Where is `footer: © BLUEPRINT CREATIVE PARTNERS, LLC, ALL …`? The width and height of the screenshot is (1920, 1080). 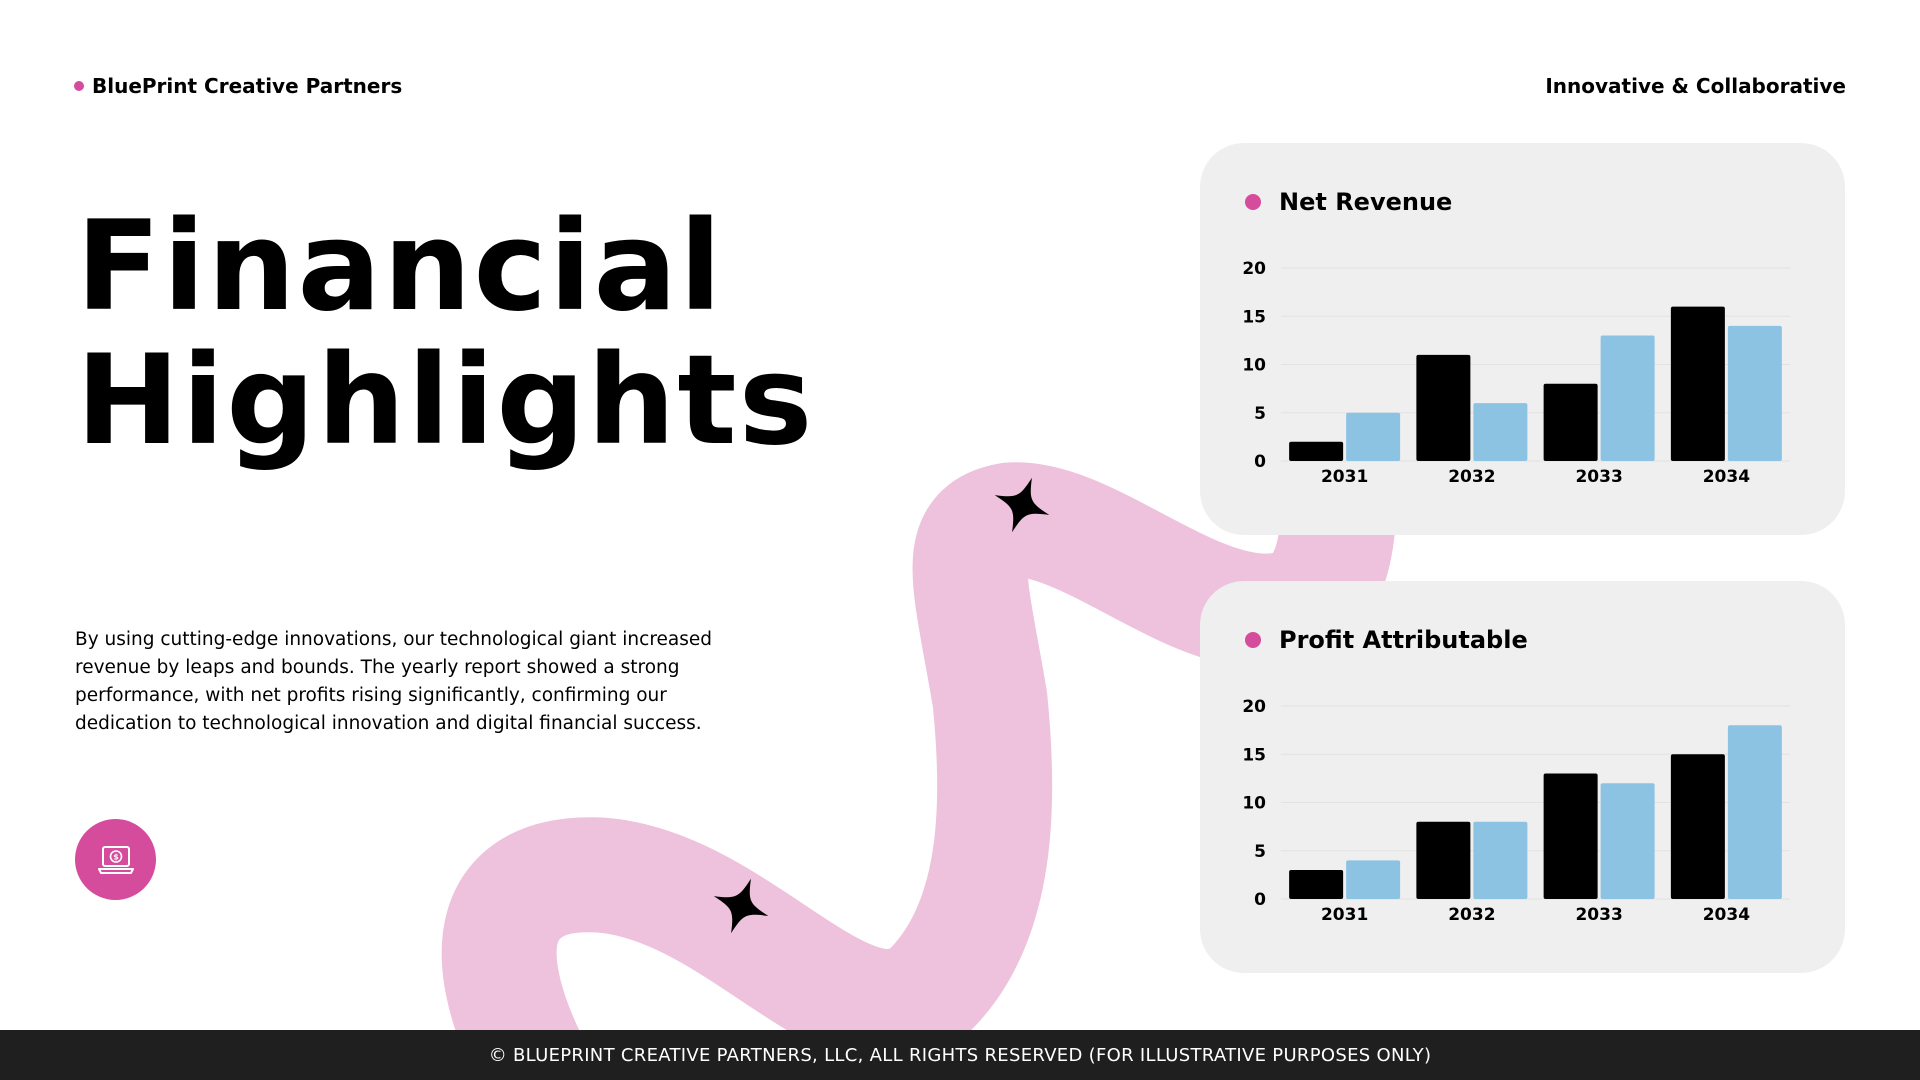
footer: © BLUEPRINT CREATIVE PARTNERS, LLC, ALL … is located at coordinates (960, 1055).